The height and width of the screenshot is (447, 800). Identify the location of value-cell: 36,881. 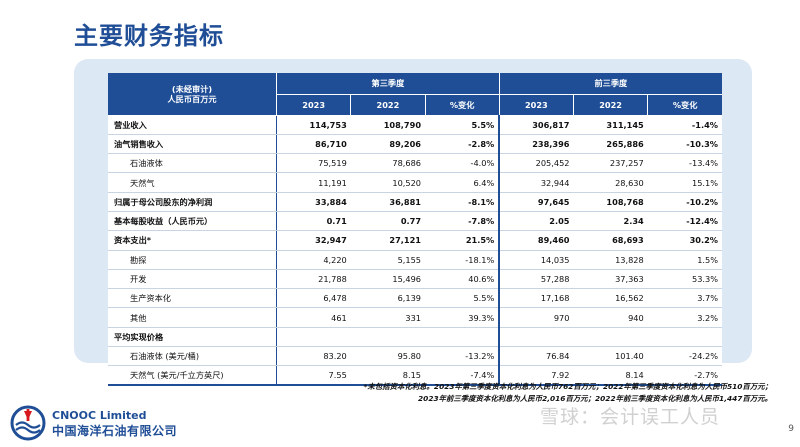
(388, 201).